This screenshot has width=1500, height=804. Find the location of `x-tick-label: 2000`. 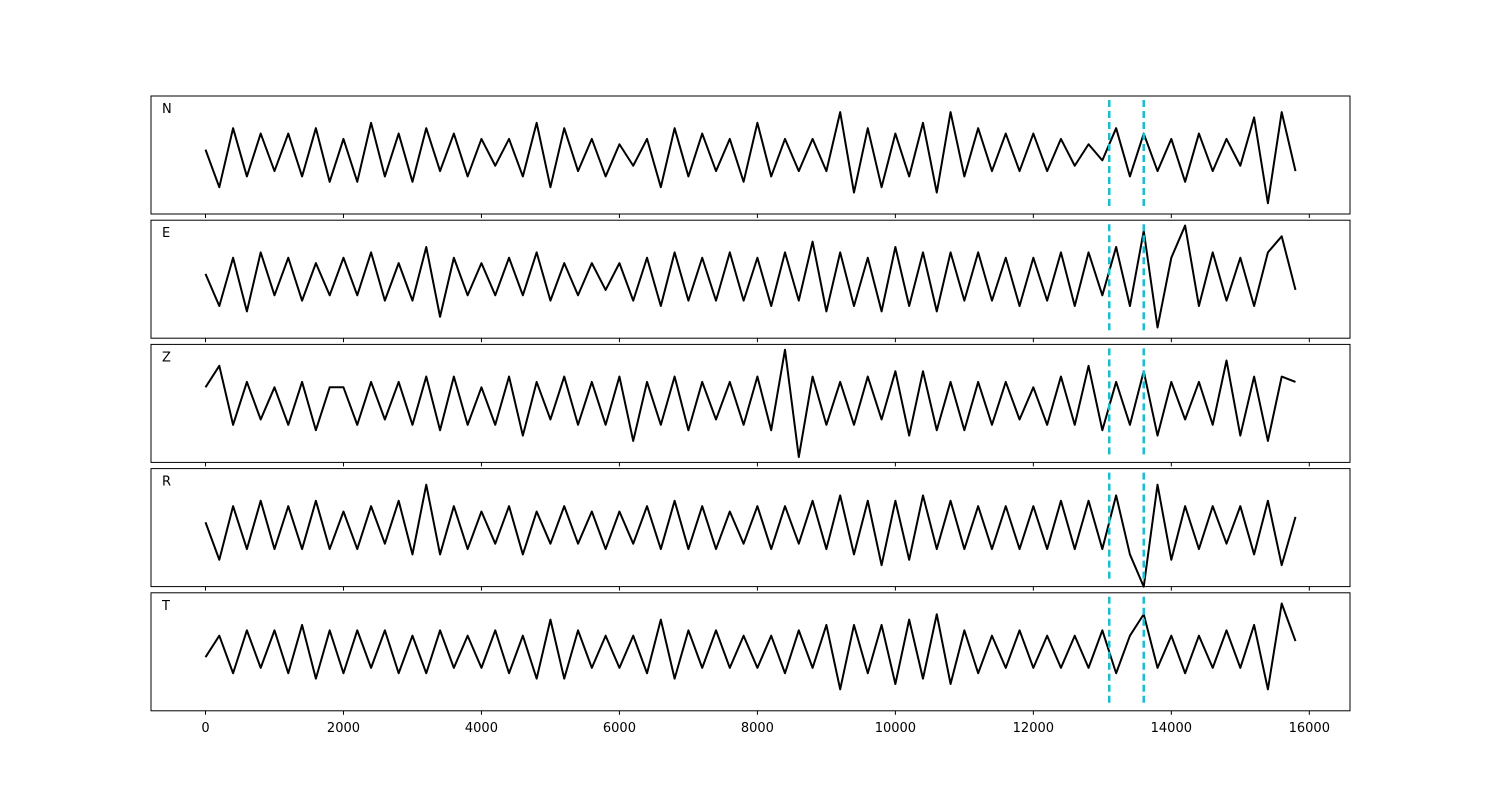

x-tick-label: 2000 is located at coordinates (343, 728).